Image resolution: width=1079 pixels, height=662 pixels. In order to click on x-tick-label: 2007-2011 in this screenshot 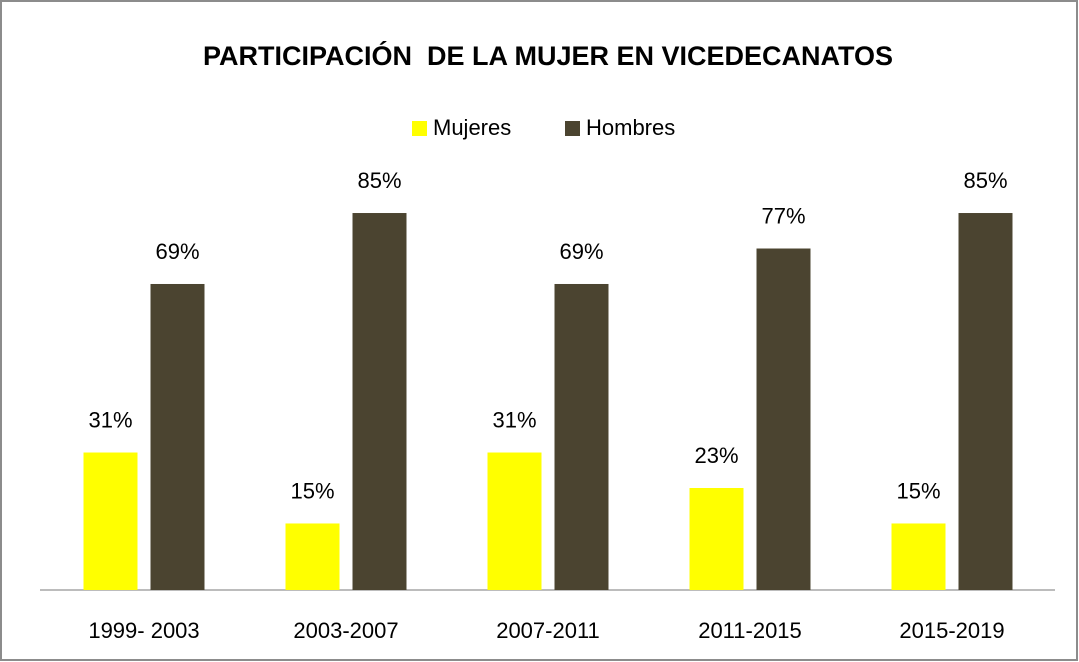, I will do `click(548, 630)`.